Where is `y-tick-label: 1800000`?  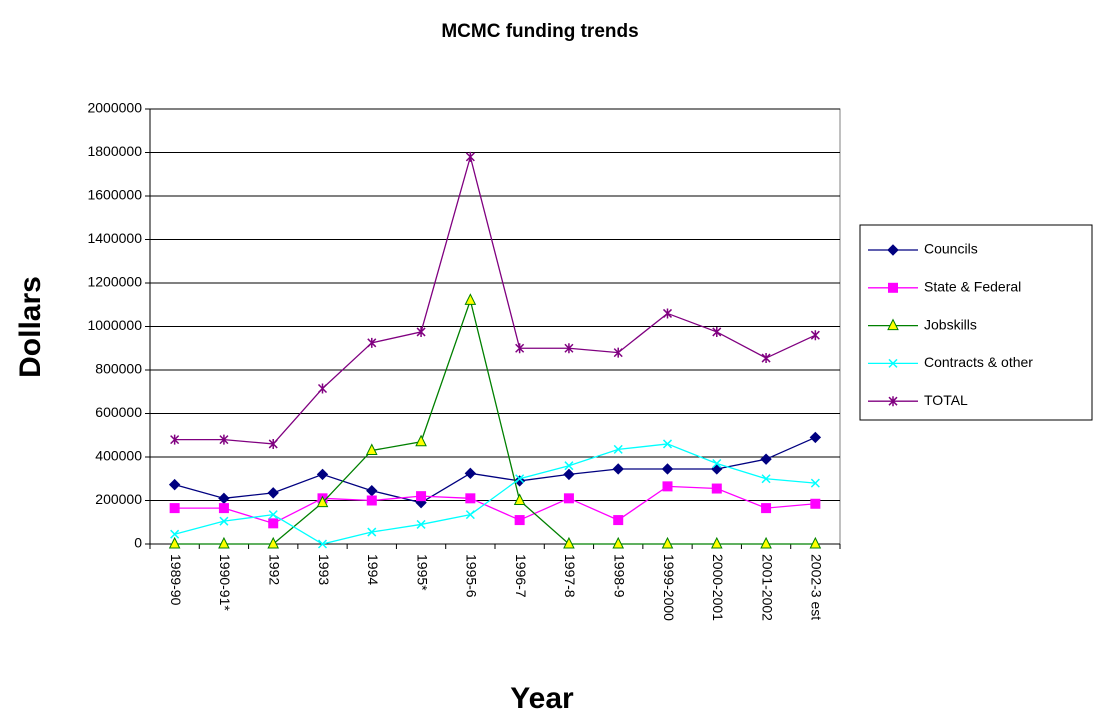 y-tick-label: 1800000 is located at coordinates (114, 151).